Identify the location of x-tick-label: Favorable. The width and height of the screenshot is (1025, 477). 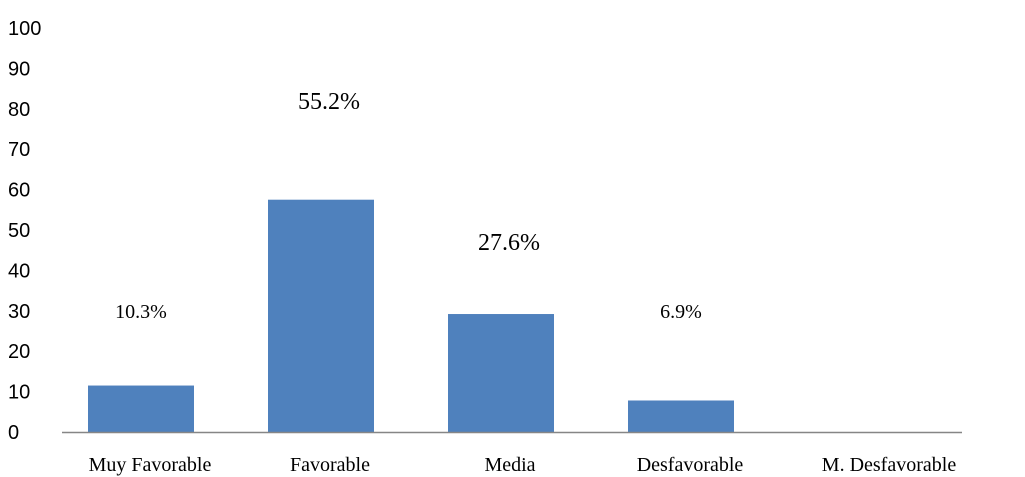
(330, 465).